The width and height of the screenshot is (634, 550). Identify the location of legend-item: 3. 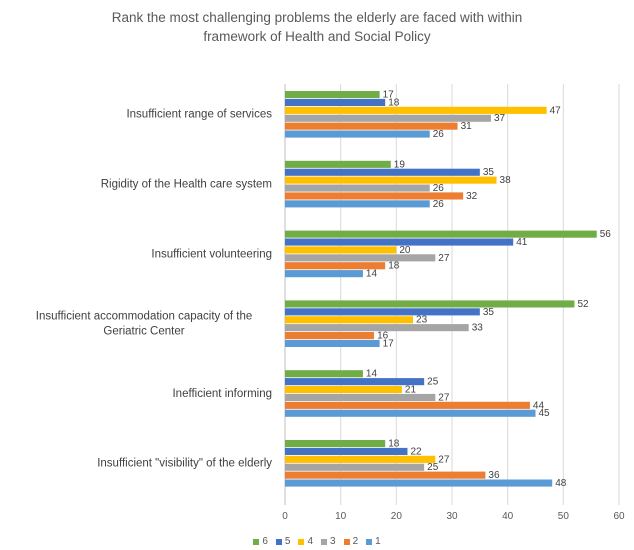
(328, 541).